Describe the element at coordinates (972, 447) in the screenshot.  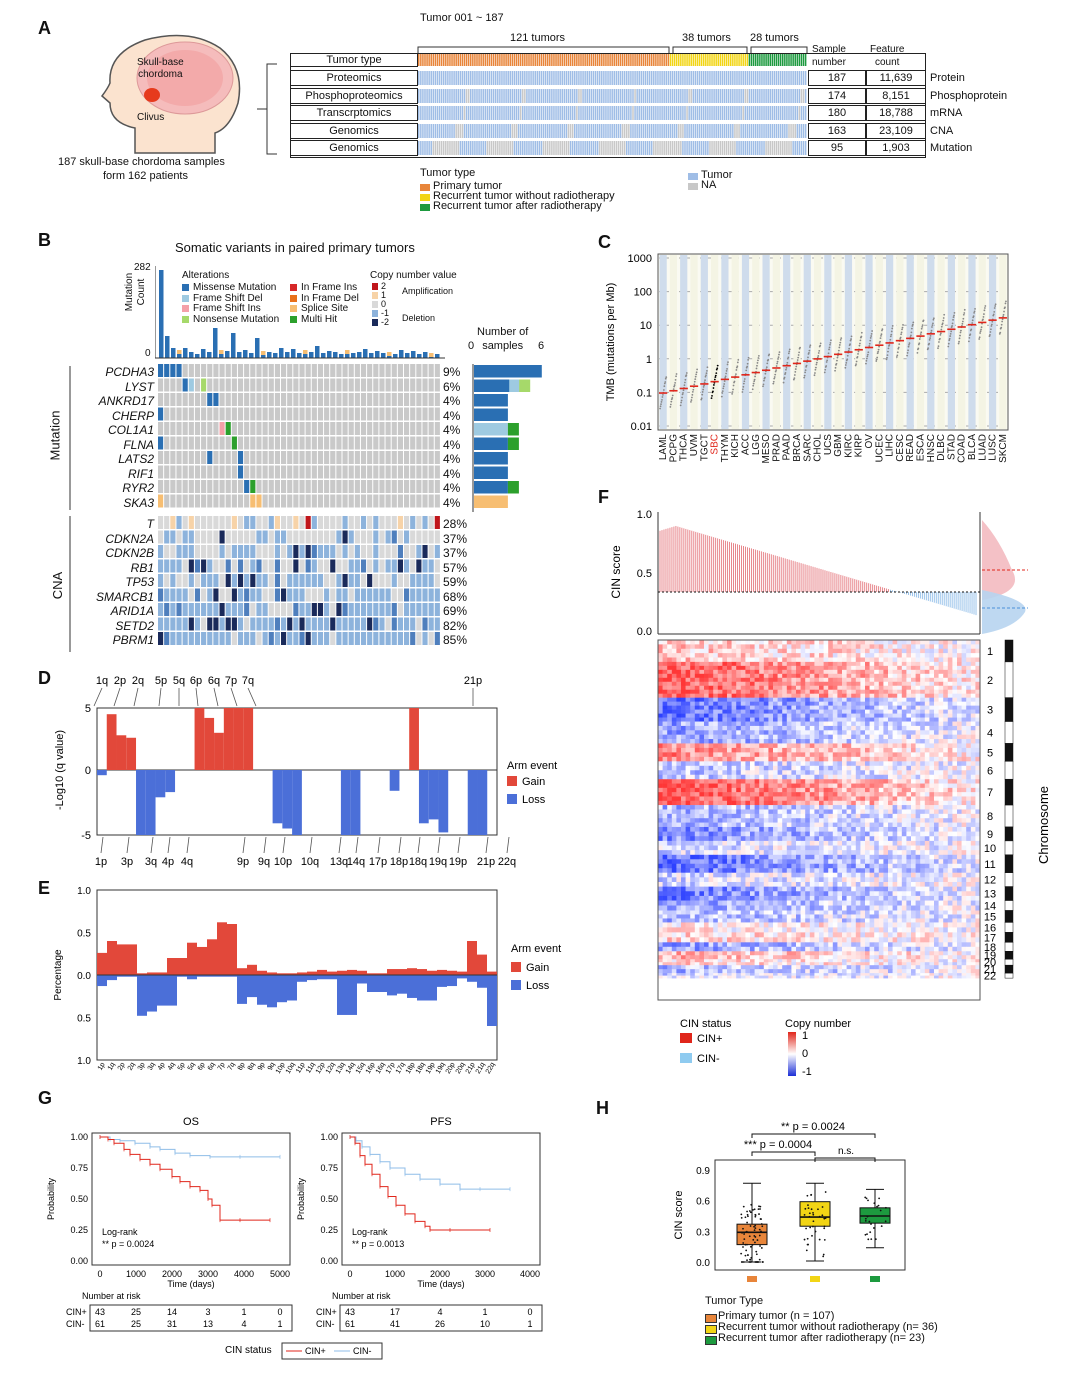
I see `cancer-label: BLCA` at that location.